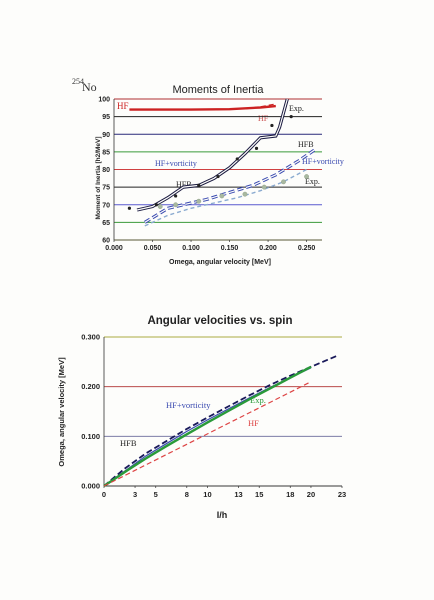  Describe the element at coordinates (90, 337) in the screenshot. I see `chart2-ytick-label: 0.300` at that location.